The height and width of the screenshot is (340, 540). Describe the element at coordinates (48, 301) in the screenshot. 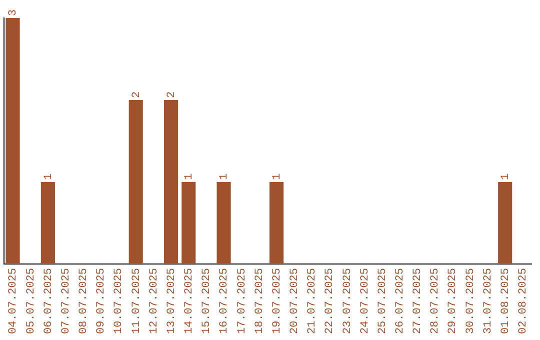

I see `x-tick-label: 06.07.2025` at that location.